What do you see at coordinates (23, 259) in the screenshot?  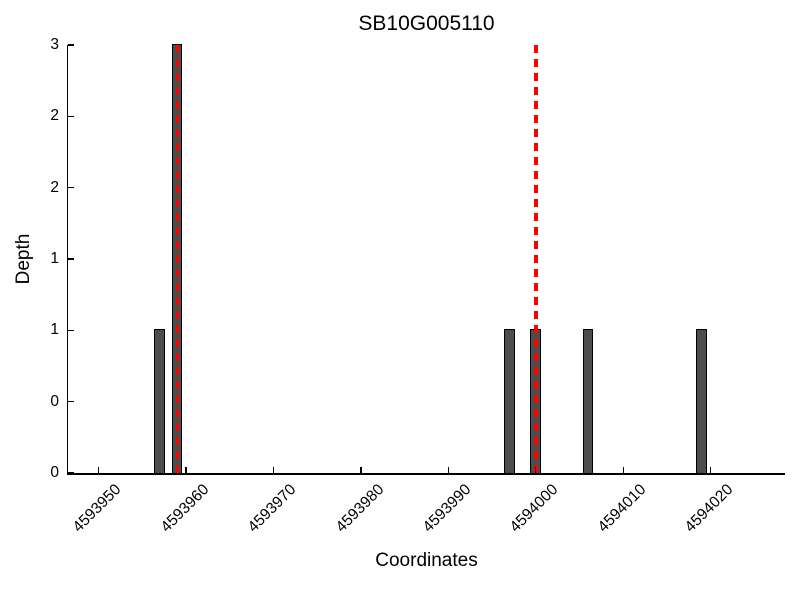 I see `y-axis-label: Depth` at bounding box center [23, 259].